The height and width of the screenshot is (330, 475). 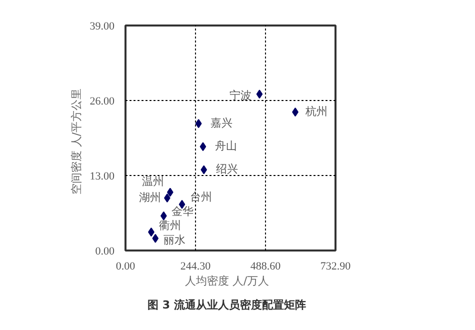 What do you see at coordinates (227, 281) in the screenshot?
I see `x-axis-title: 人均密度 人/万人` at bounding box center [227, 281].